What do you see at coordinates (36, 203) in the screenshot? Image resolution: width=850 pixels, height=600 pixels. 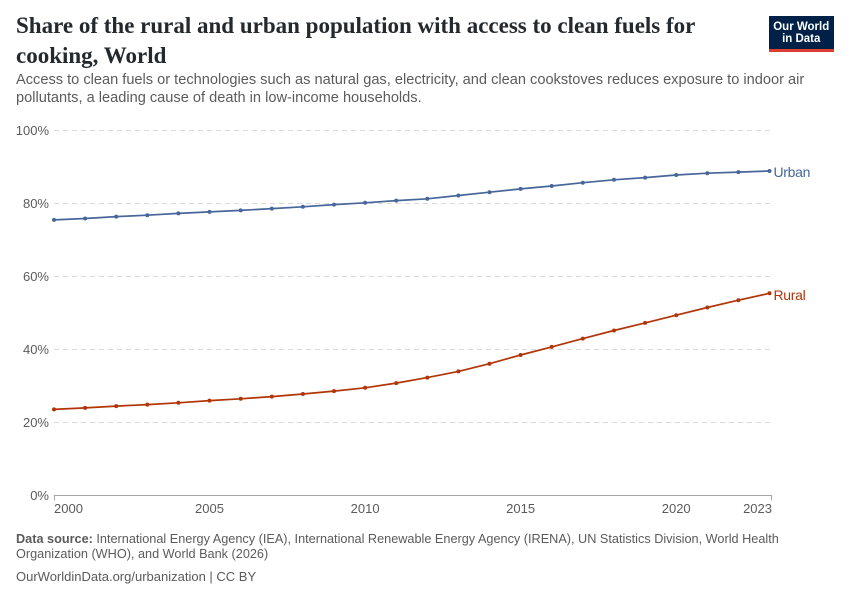 I see `svg-text: 80%` at bounding box center [36, 203].